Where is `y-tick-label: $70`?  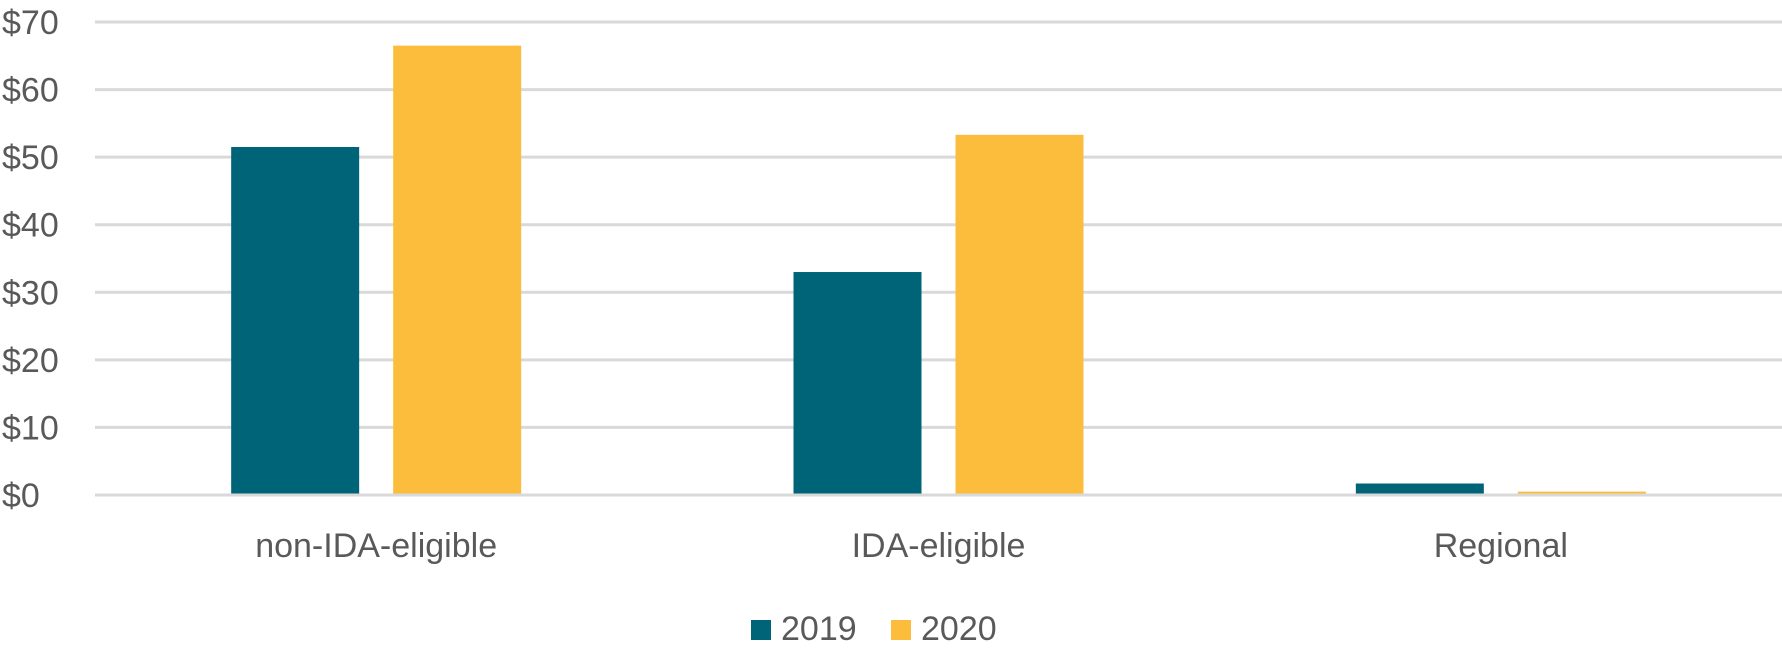
y-tick-label: $70 is located at coordinates (30, 23).